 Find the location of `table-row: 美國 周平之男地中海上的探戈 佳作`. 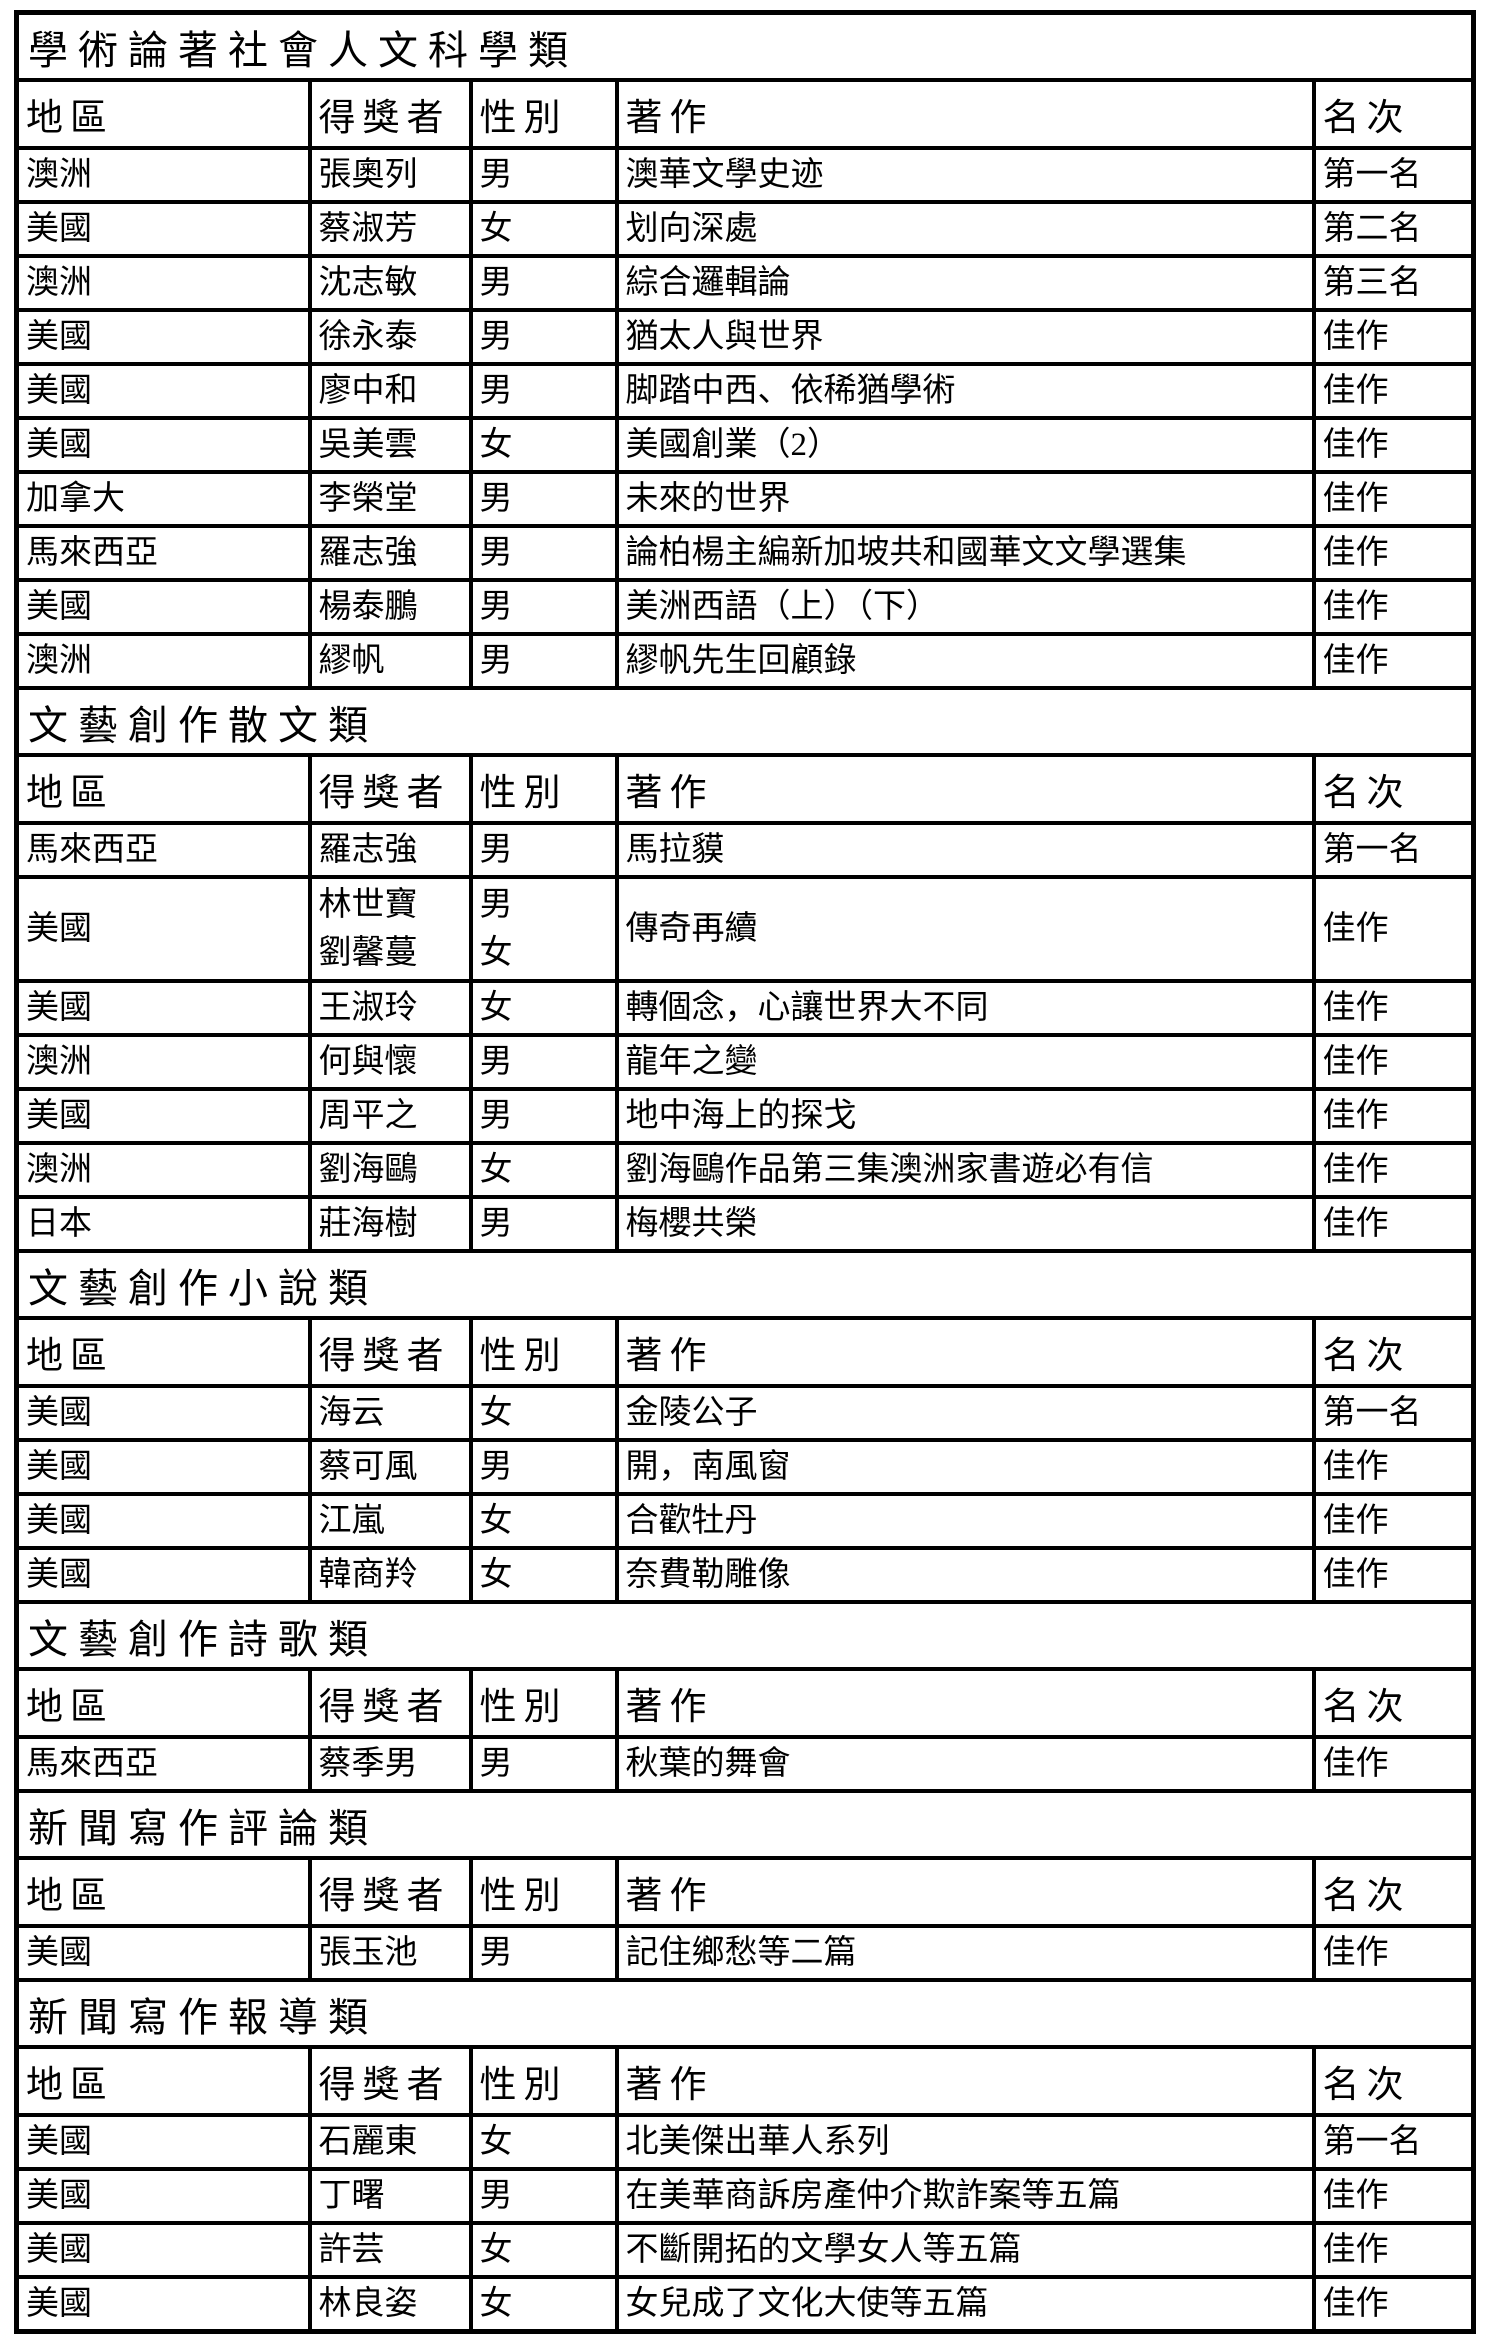

table-row: 美國 周平之男地中海上的探戈 佳作 is located at coordinates (745, 1116).